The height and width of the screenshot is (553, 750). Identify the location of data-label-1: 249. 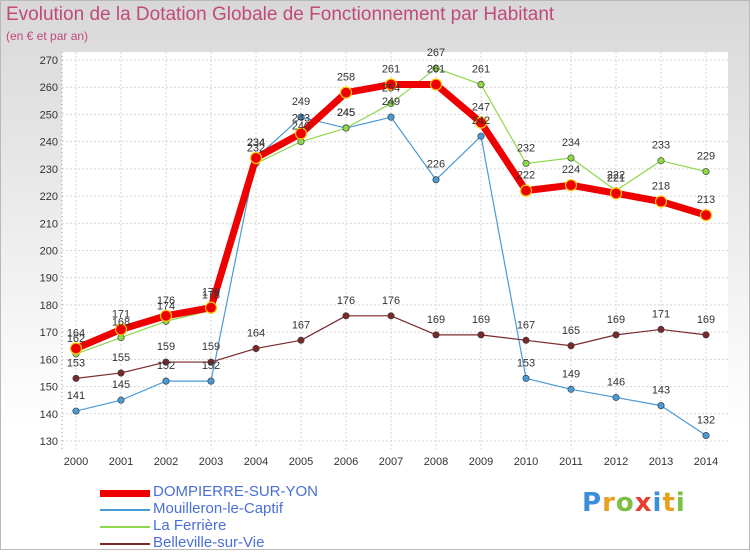
(301, 102).